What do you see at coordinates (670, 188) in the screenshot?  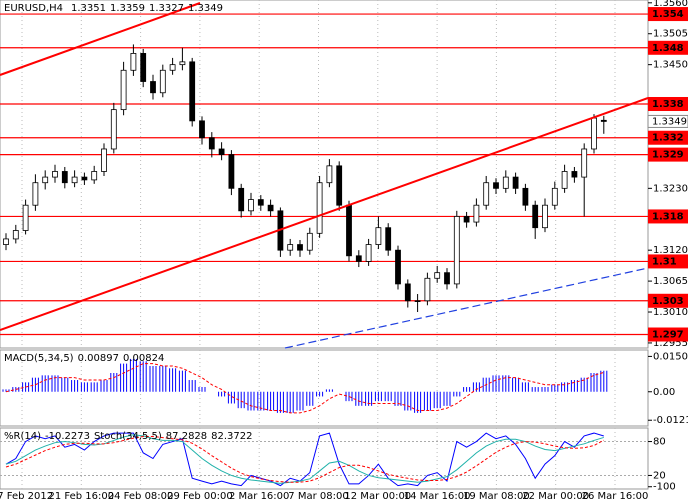 I see `y-tick-label: 1.3230` at bounding box center [670, 188].